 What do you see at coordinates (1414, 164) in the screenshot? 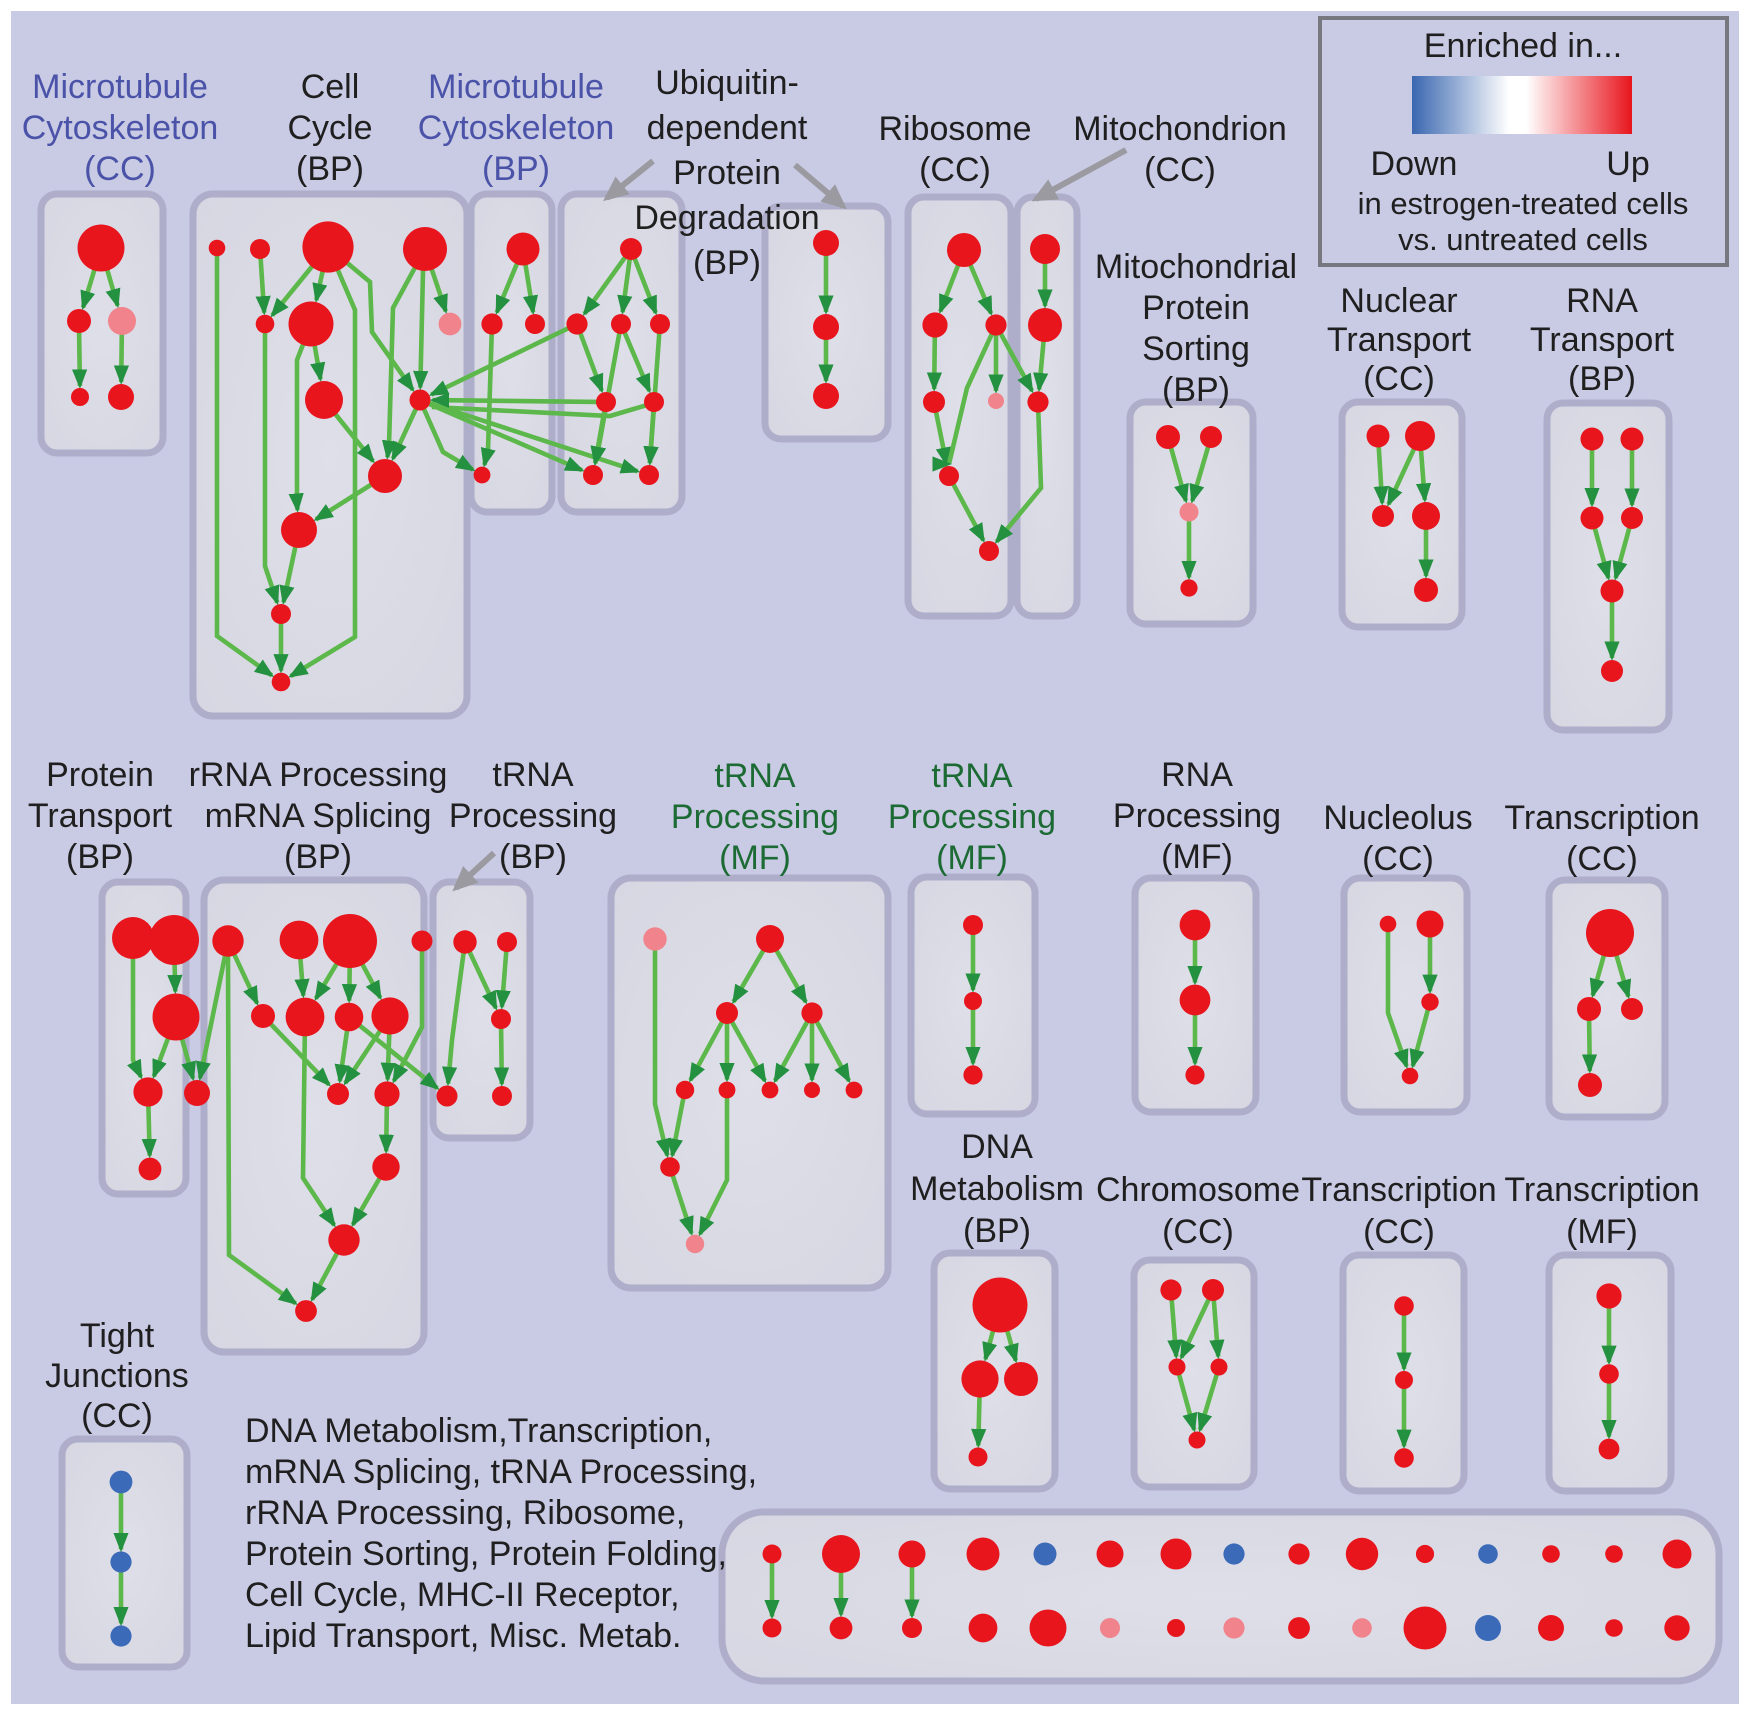
I see `svg-text: Down` at bounding box center [1414, 164].